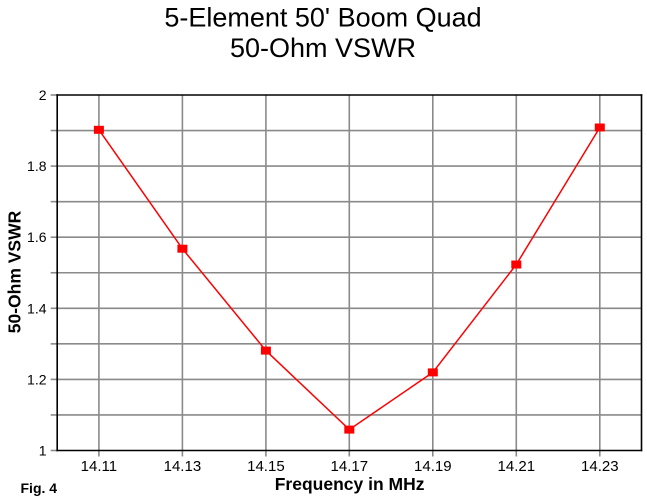  Describe the element at coordinates (183, 466) in the screenshot. I see `svg-text: 14.13` at that location.